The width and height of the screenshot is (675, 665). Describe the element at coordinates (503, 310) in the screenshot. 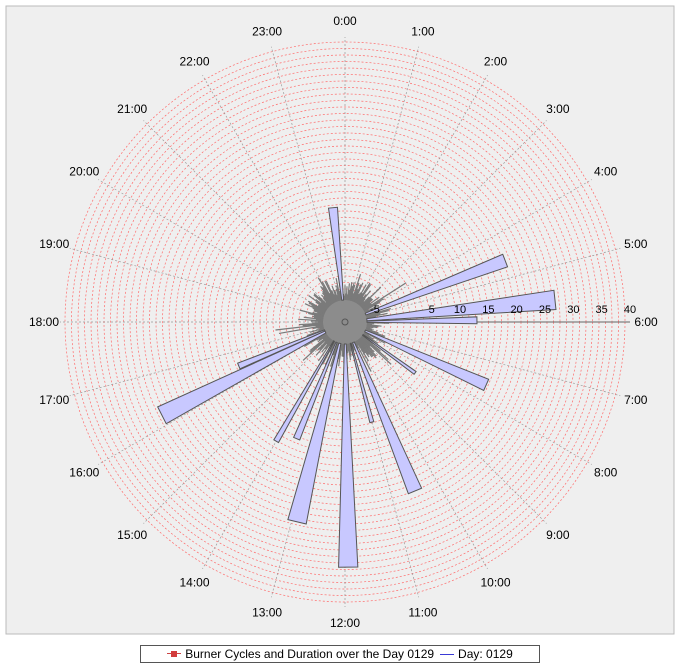

I see `radial-tick-labels: -5 5 10 15 20 25 30 35 40` at that location.